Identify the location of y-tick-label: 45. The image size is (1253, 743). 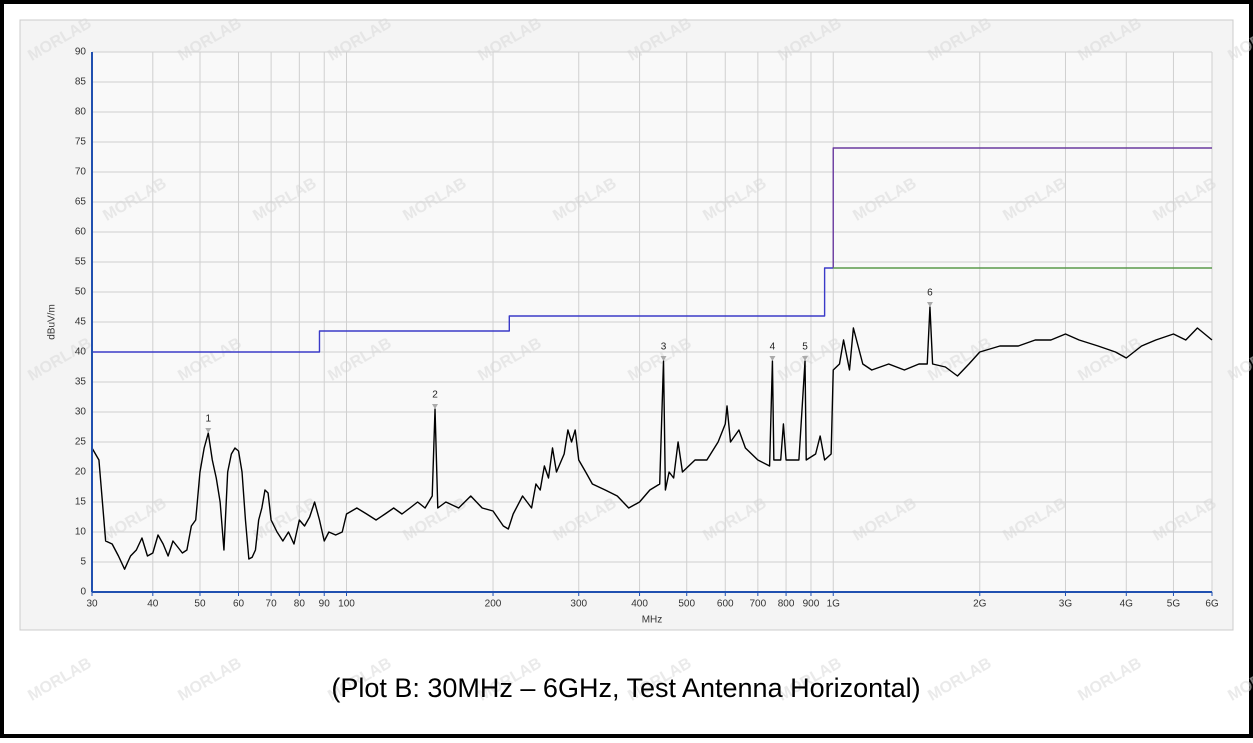
(81, 322).